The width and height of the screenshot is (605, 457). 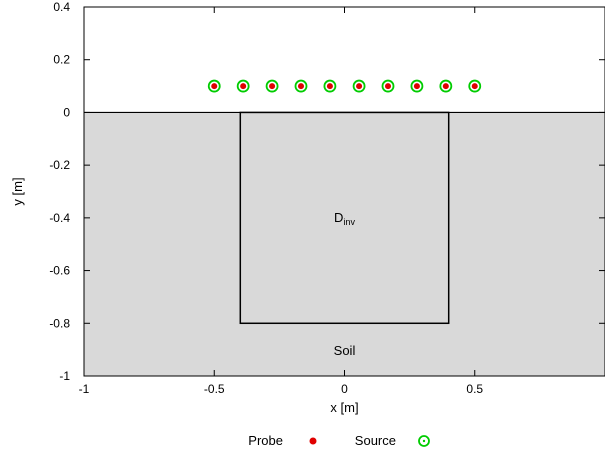 What do you see at coordinates (344, 389) in the screenshot?
I see `x-tick-label: 0` at bounding box center [344, 389].